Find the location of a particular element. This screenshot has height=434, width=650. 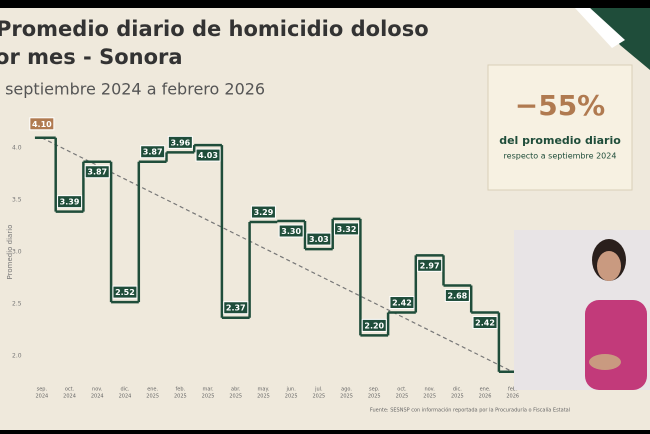

callout-value: −55% is located at coordinates (560, 105).